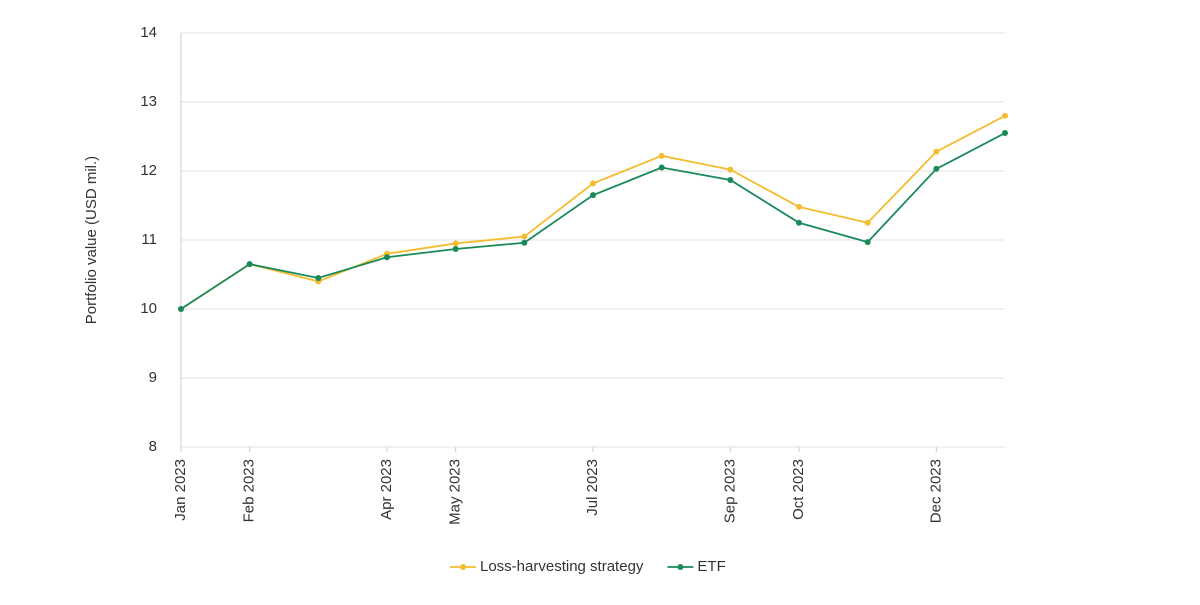  Describe the element at coordinates (149, 239) in the screenshot. I see `y-tick-label: 11` at that location.